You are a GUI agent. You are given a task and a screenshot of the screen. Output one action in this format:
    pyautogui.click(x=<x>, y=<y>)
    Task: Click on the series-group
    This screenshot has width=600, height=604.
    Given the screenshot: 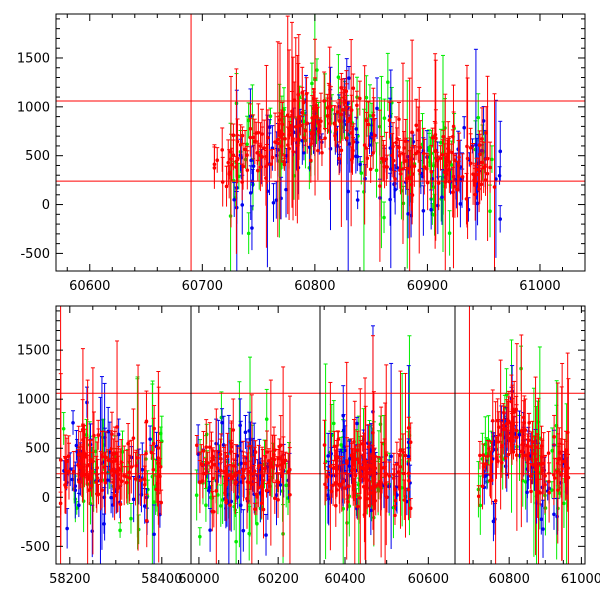 What is the action you would take?
    pyautogui.click(x=243, y=465)
    